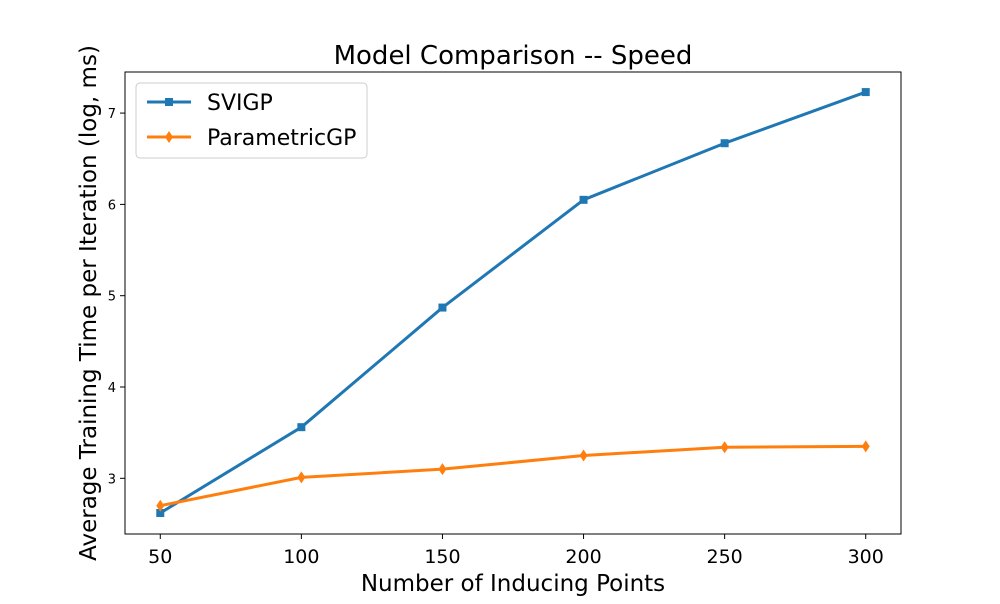 Image resolution: width=1000 pixels, height=604 pixels. Describe the element at coordinates (112, 297) in the screenshot. I see `y-tick-label: 5` at that location.